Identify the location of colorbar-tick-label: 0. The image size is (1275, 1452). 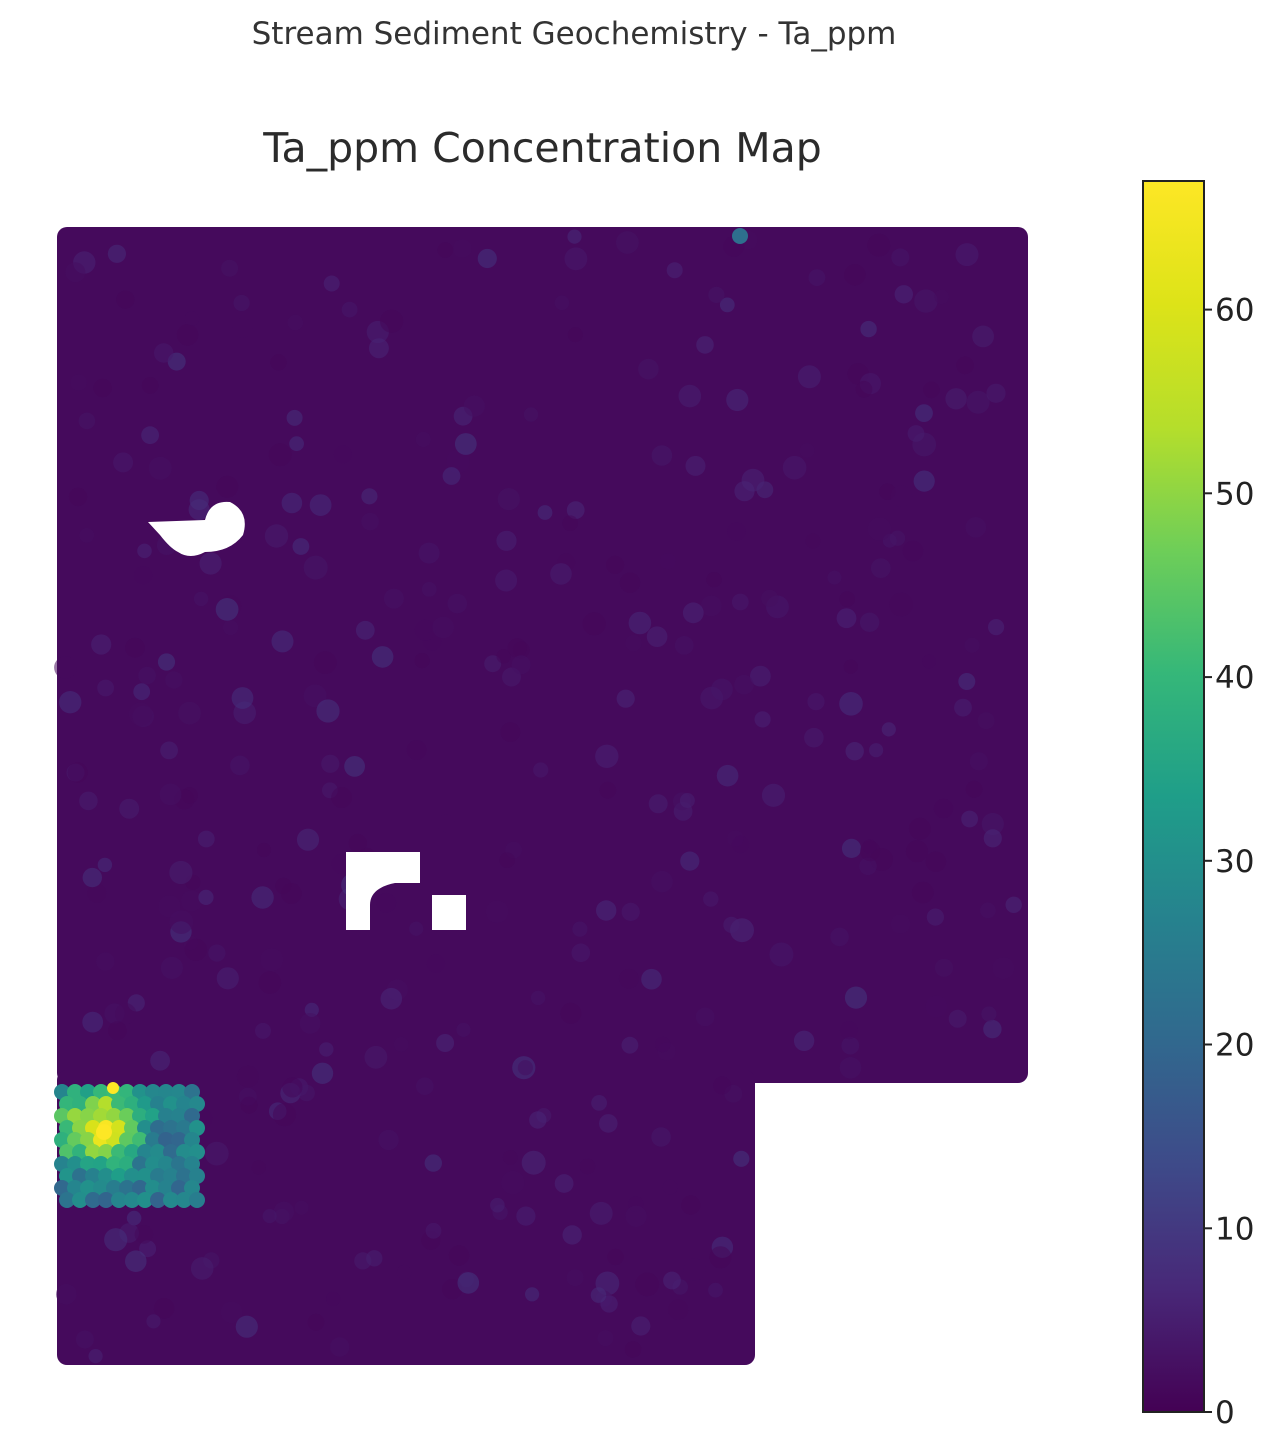
(1225, 1413).